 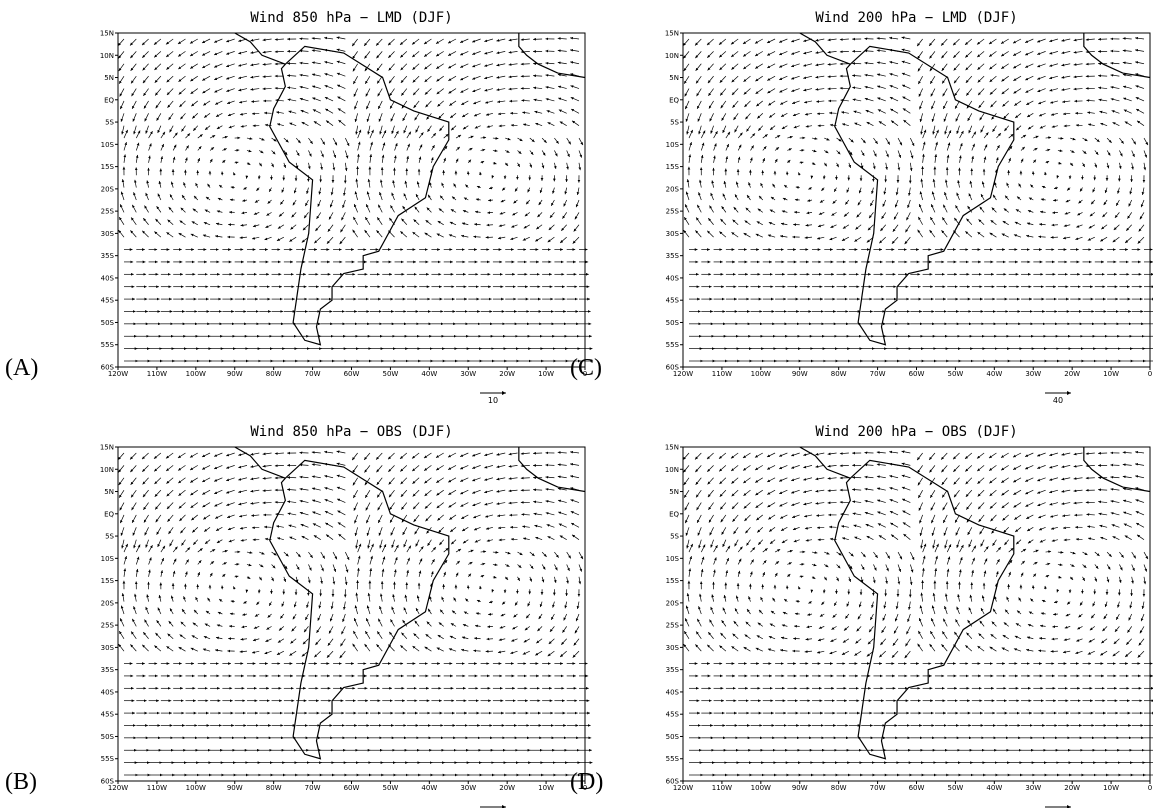 What do you see at coordinates (157, 374) in the screenshot?
I see `lon-tick-label: 110W` at bounding box center [157, 374].